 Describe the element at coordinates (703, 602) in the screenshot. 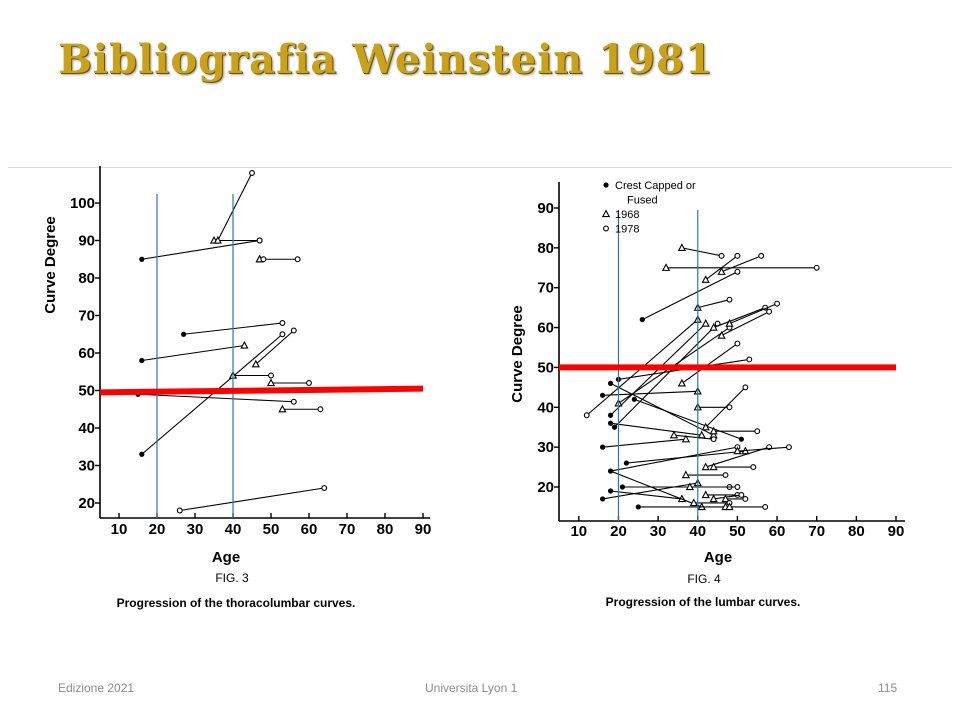

I see `chart-title: Progression of the lumbar curves.` at that location.